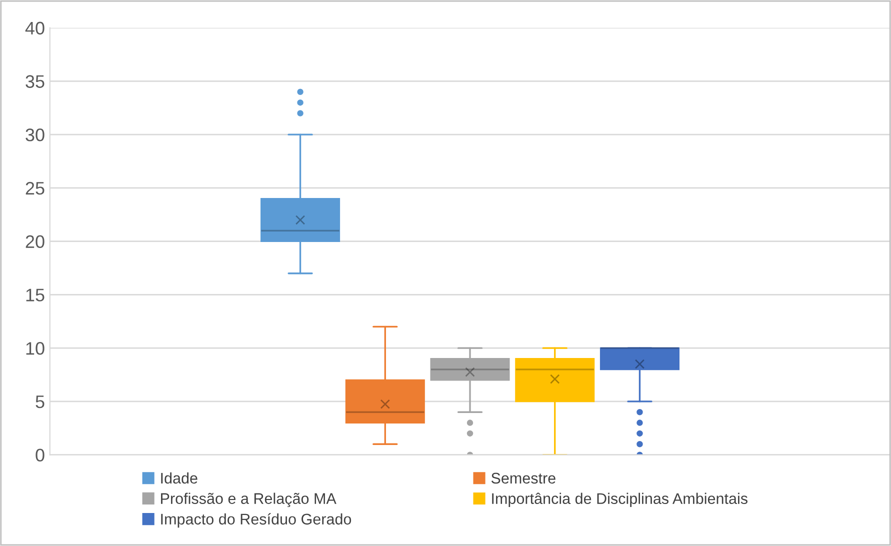 The width and height of the screenshot is (891, 546). I want to click on legend-label: Idade, so click(179, 478).